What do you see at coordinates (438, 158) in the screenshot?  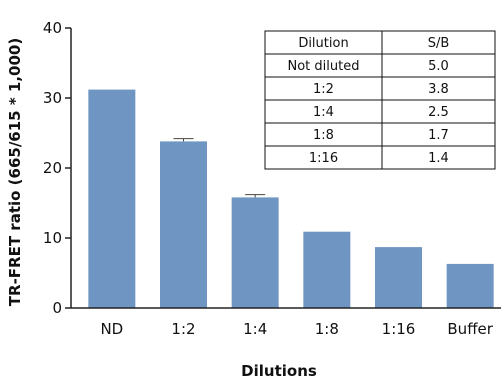 I see `table-cell: 1.4` at bounding box center [438, 158].